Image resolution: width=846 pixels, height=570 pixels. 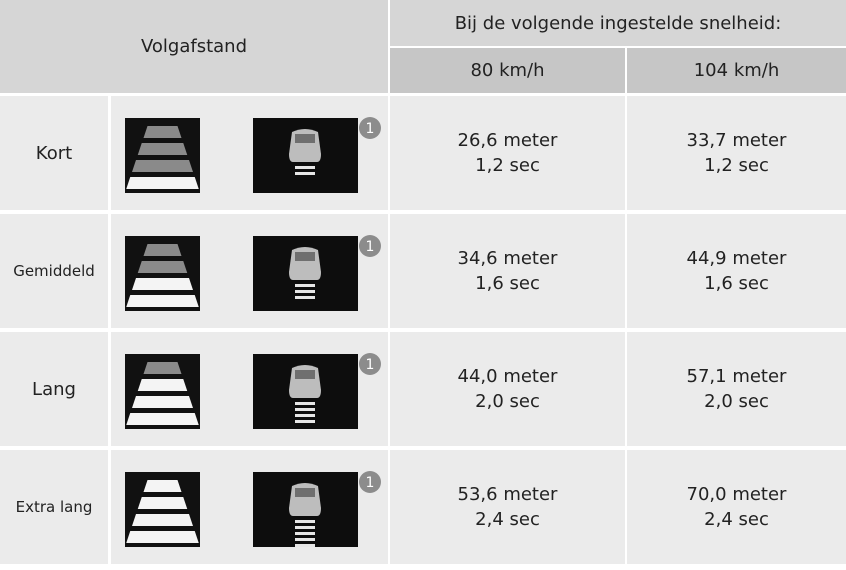 What do you see at coordinates (507, 494) in the screenshot?
I see `value-distance: 53,6 meter` at bounding box center [507, 494].